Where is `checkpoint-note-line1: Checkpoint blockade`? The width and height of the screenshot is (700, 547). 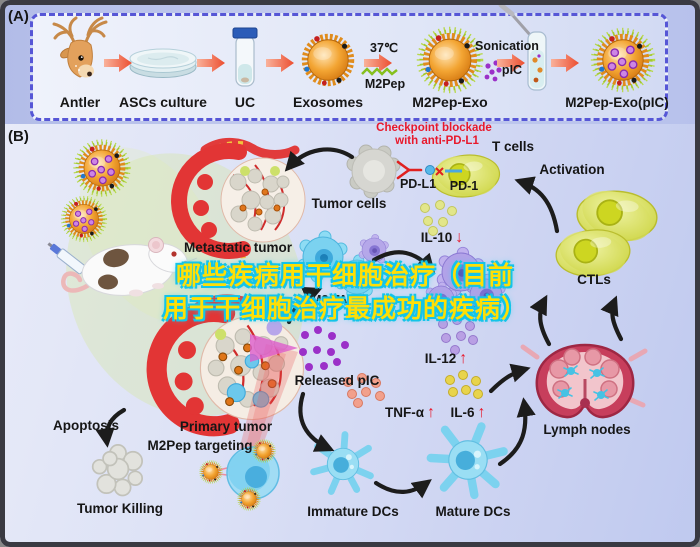
checkpoint-note-line1: Checkpoint blockade is located at coordinates (434, 128).